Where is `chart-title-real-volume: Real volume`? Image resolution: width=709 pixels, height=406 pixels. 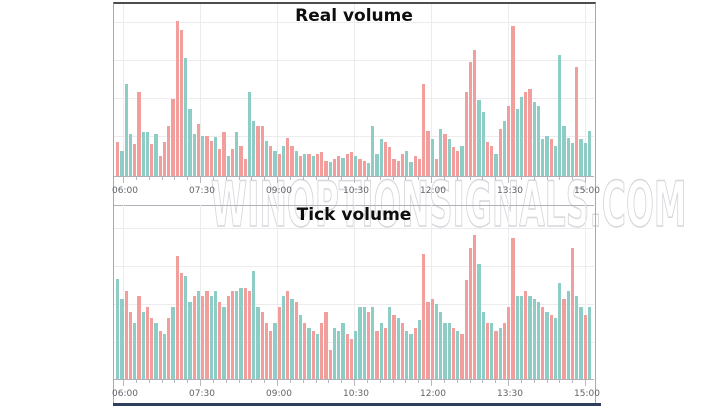
chart-title-real-volume: Real volume is located at coordinates (354, 16).